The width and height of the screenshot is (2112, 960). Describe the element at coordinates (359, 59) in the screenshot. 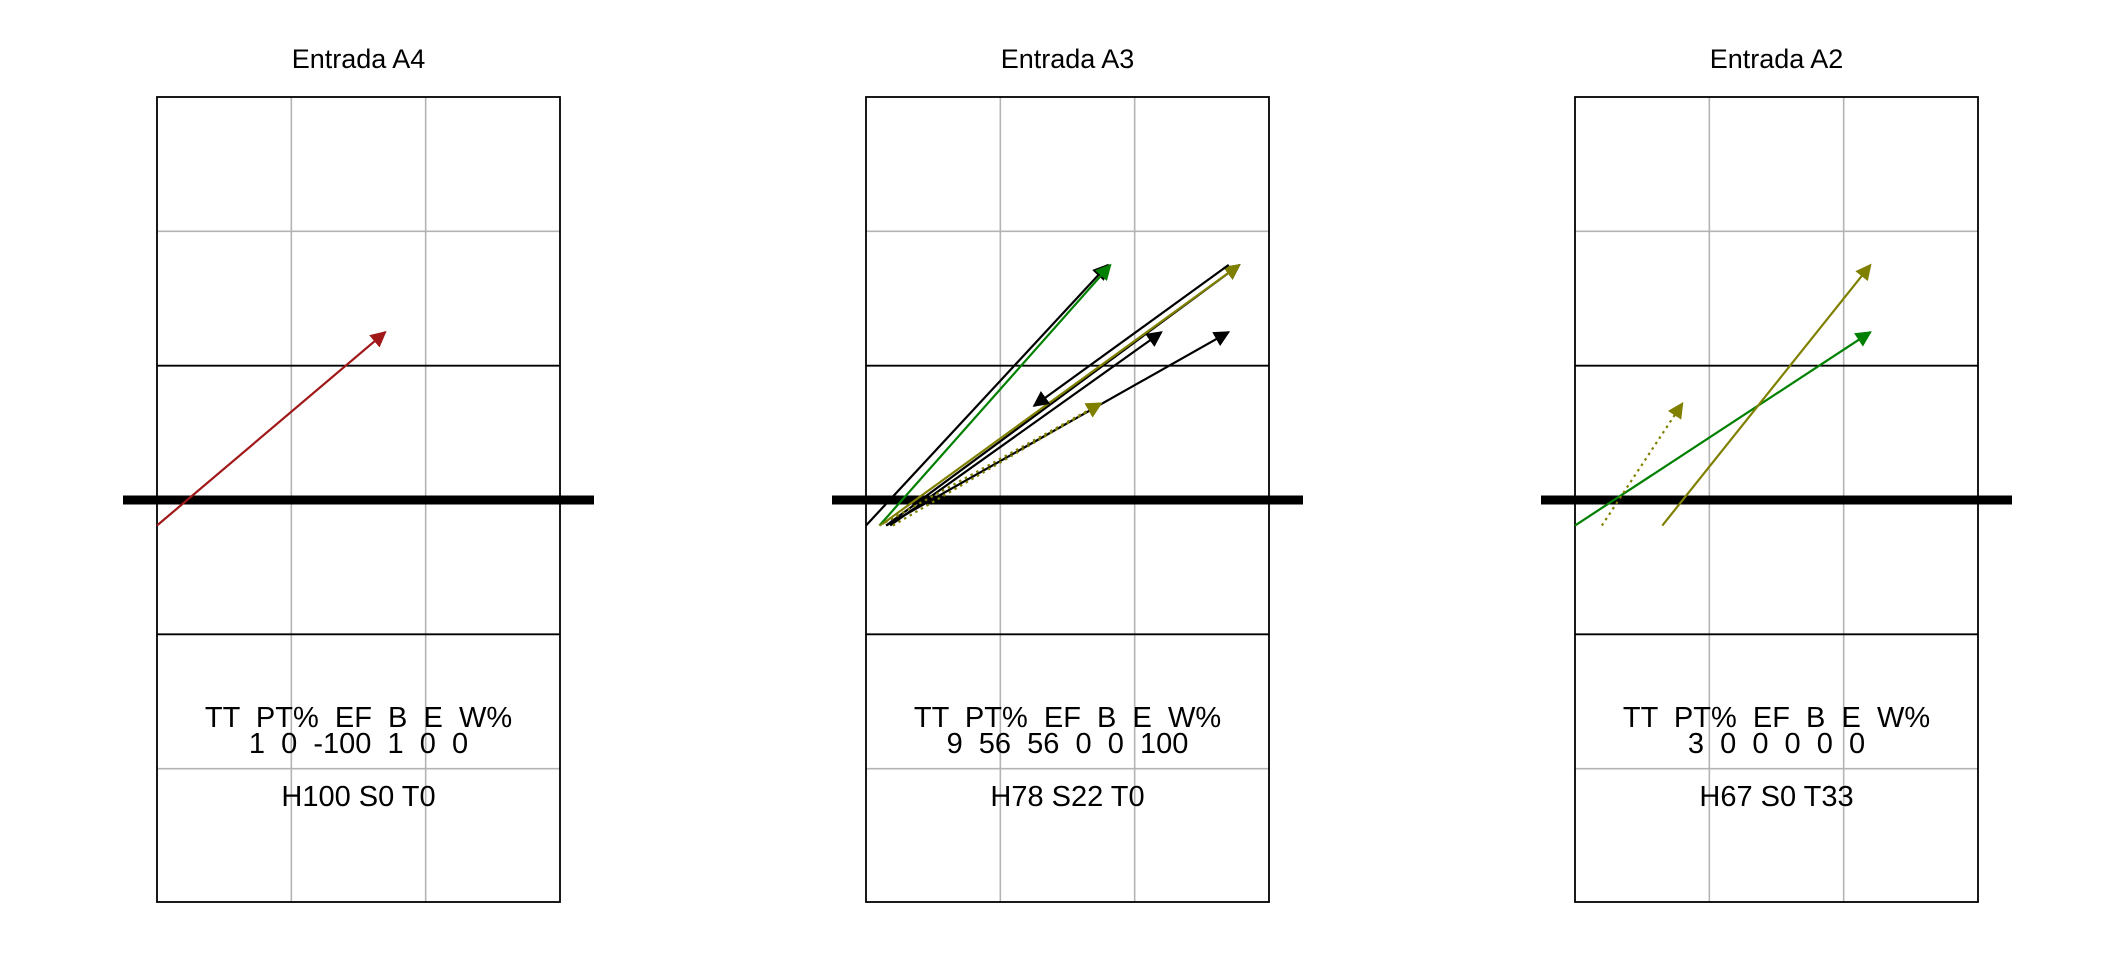

I see `panel-title: Entrada A4` at that location.